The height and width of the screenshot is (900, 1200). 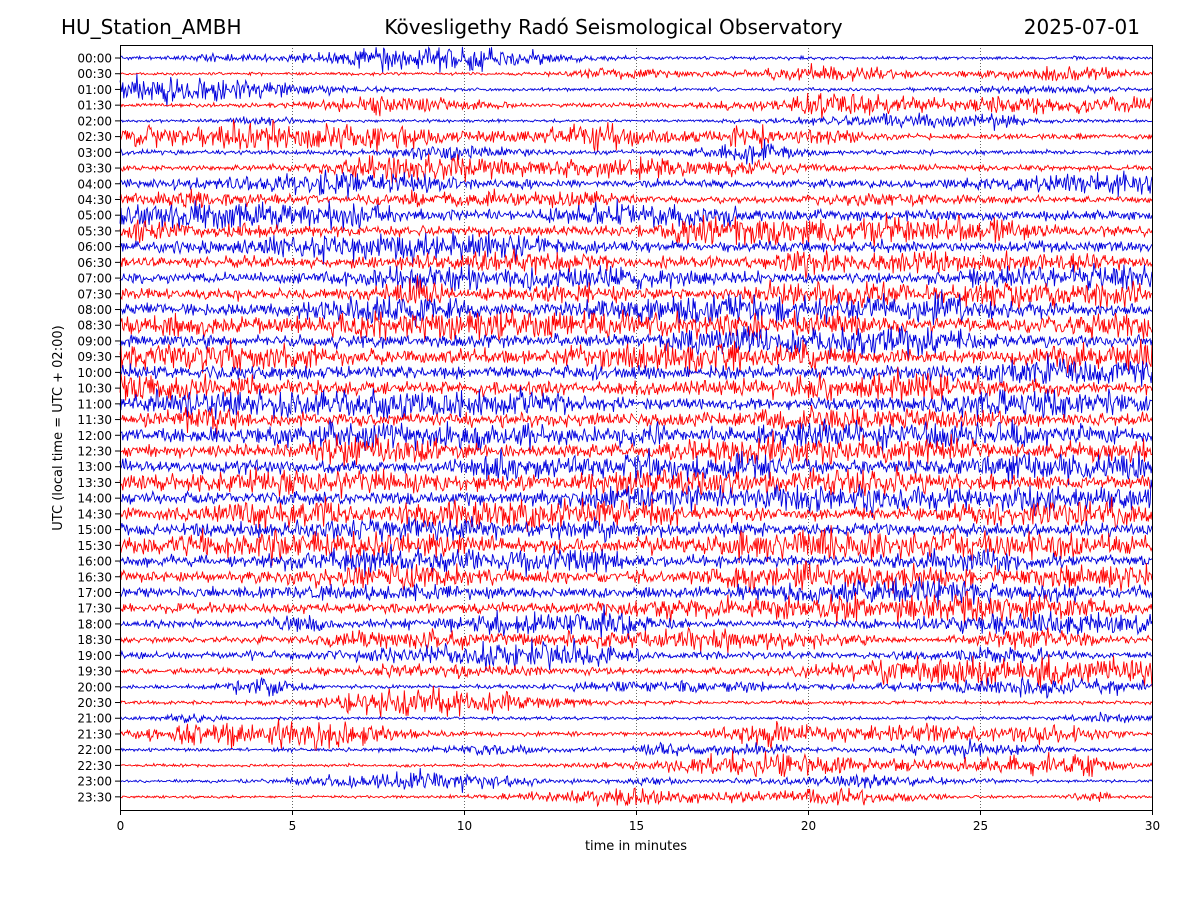 What do you see at coordinates (94, 389) in the screenshot?
I see `y-tick-label: 10:30` at bounding box center [94, 389].